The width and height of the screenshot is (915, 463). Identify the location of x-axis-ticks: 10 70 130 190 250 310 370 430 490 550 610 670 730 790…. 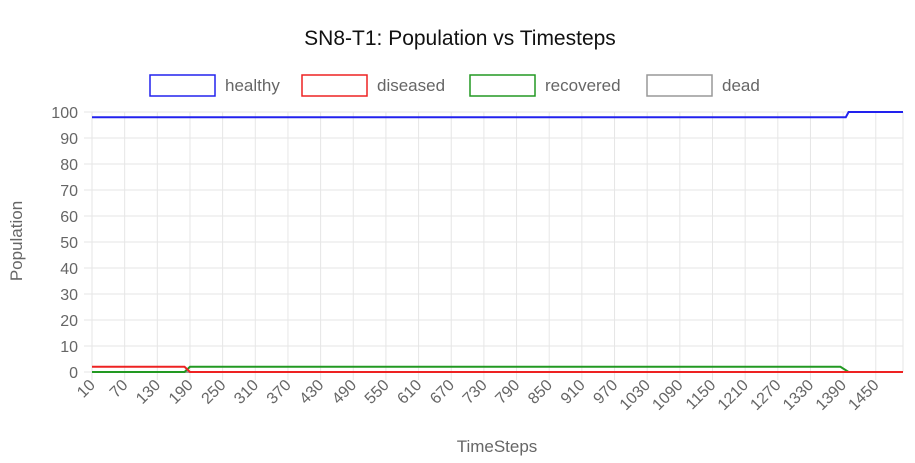
(478, 395).